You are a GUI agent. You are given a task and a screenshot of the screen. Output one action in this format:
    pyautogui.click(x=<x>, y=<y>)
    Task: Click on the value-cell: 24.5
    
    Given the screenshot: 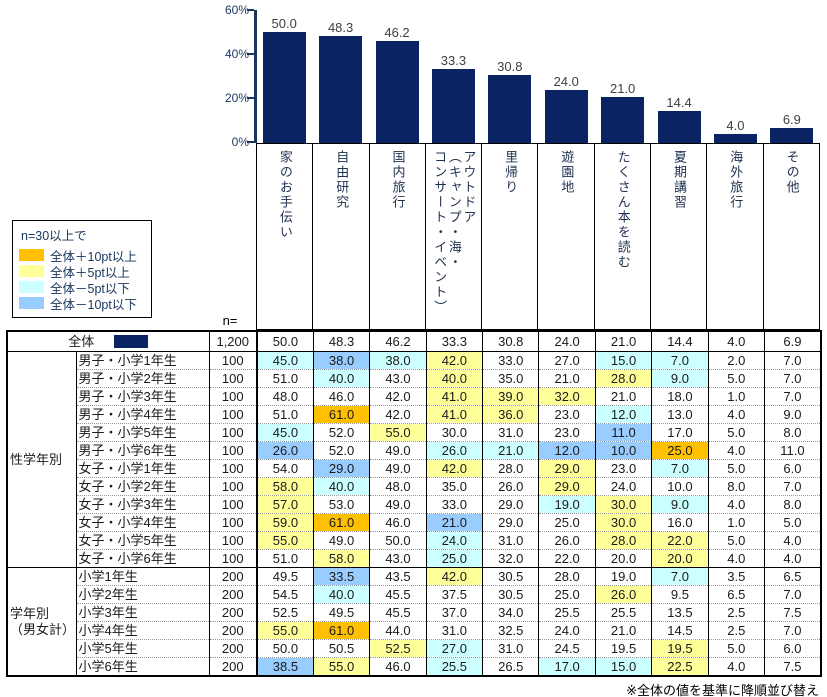 What is the action you would take?
    pyautogui.click(x=567, y=648)
    